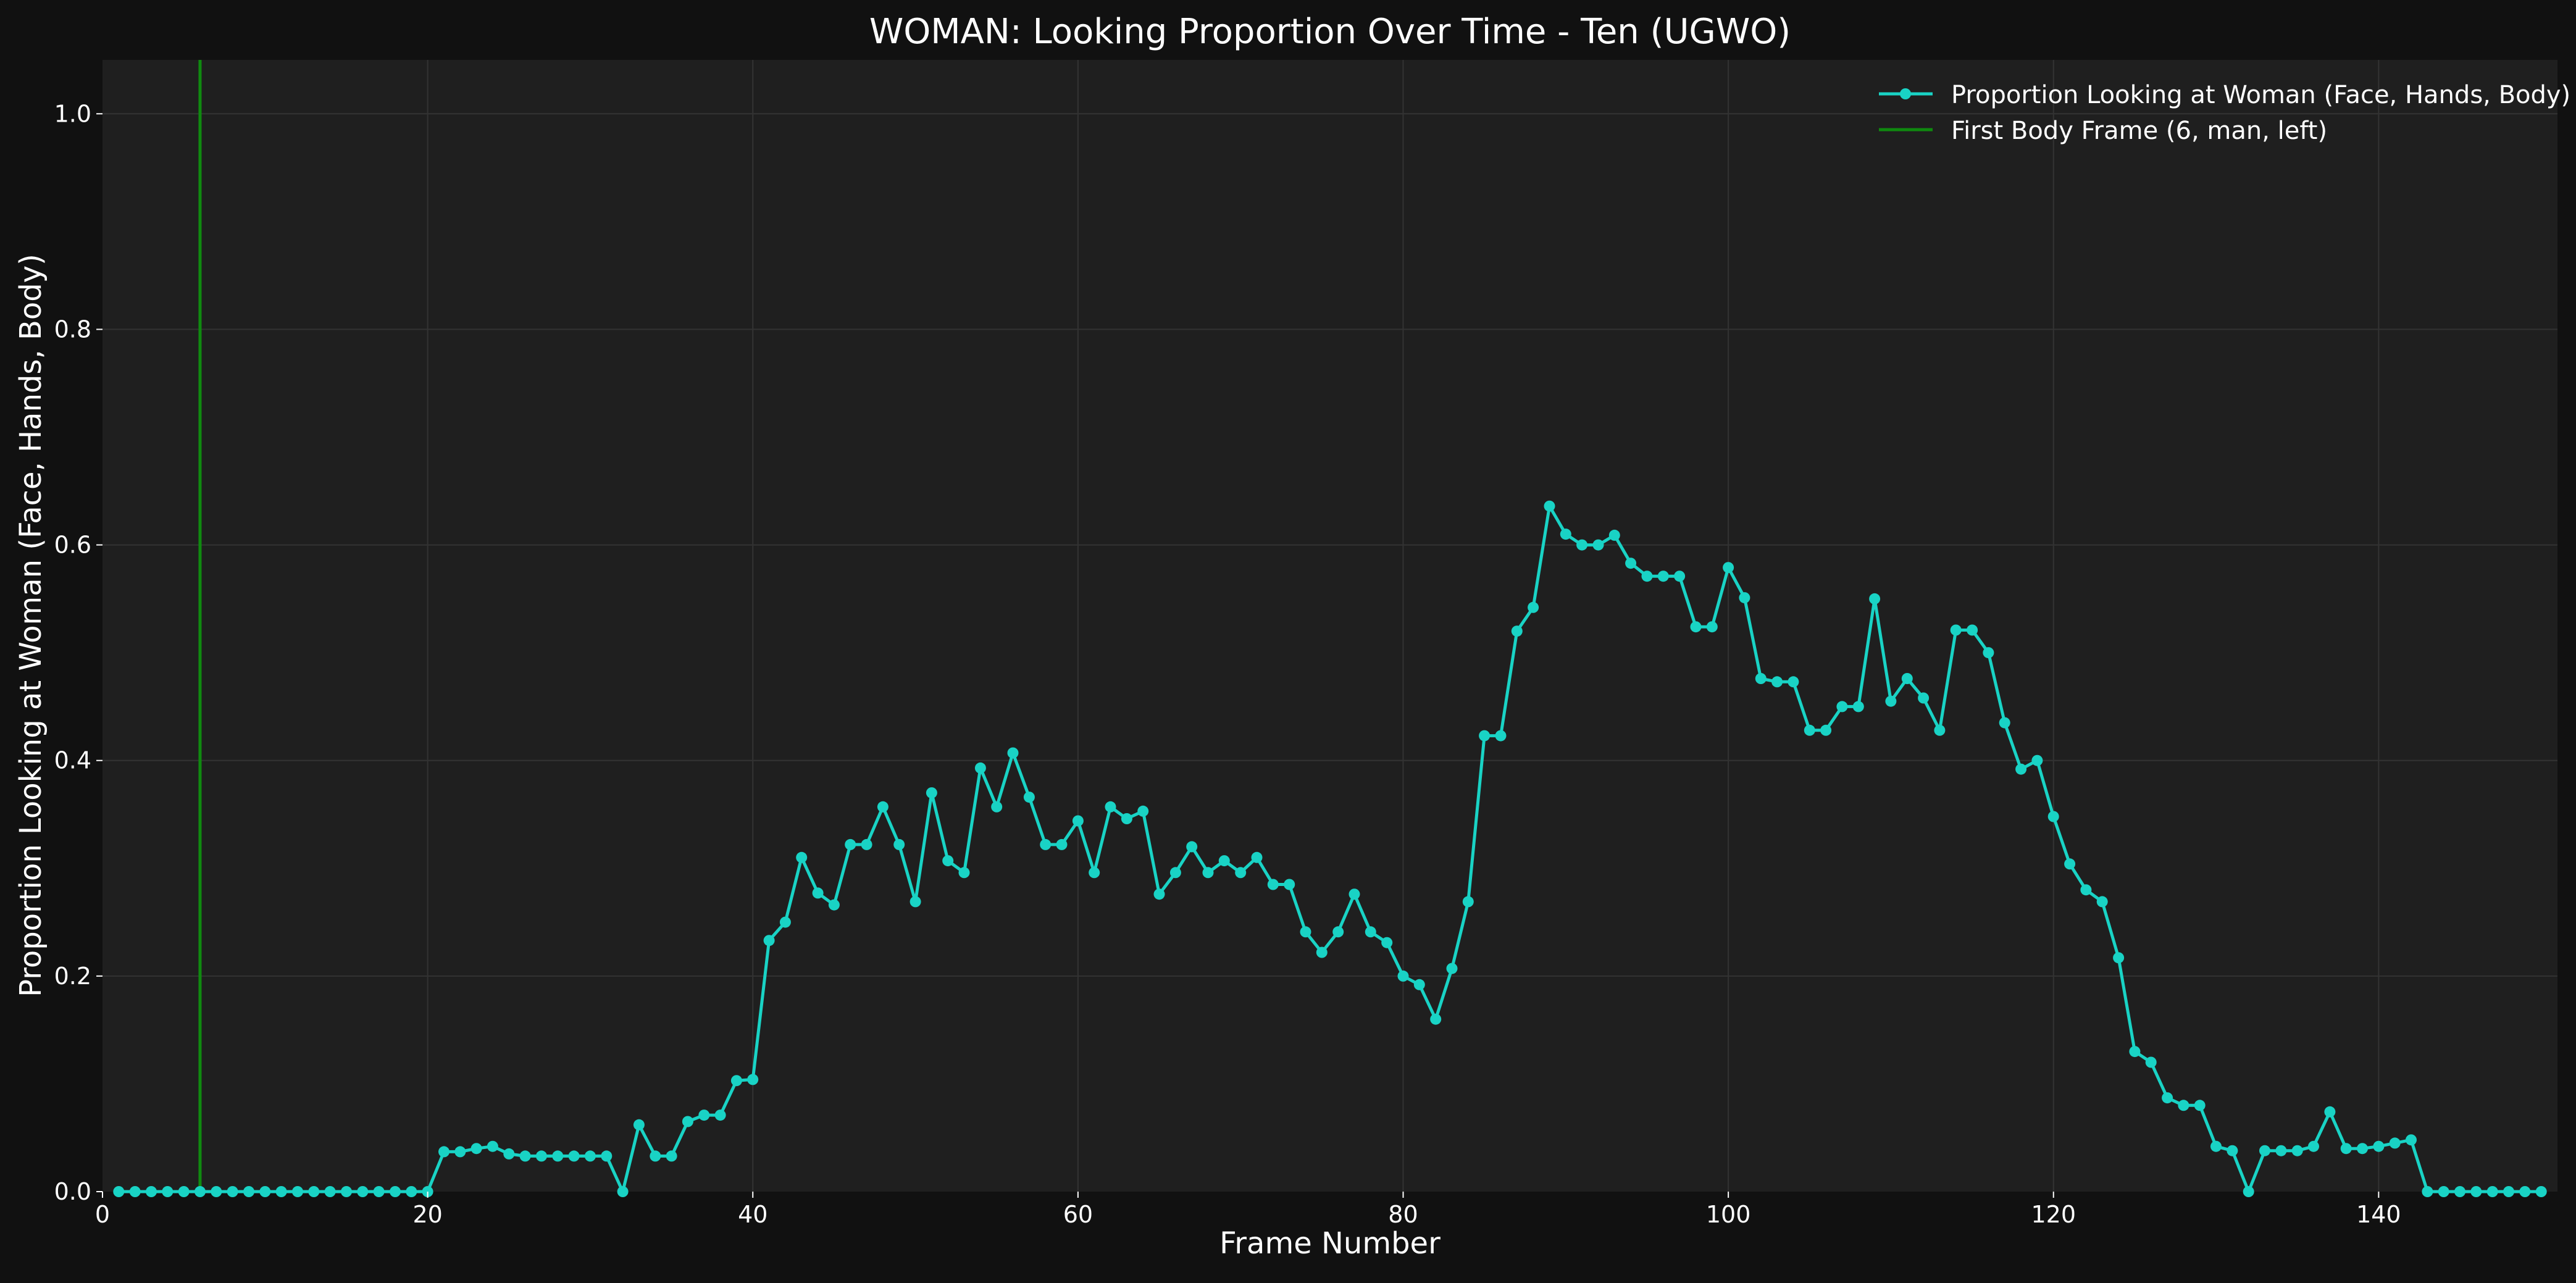 The width and height of the screenshot is (2576, 1283). What do you see at coordinates (72, 329) in the screenshot?
I see `y-tick-label: 0.8` at bounding box center [72, 329].